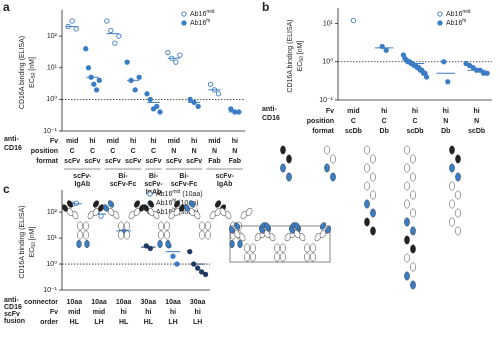 The width and height of the screenshot is (500, 349). Describe the element at coordinates (456, 22) in the screenshot. I see `legend-label: Ab16hi` at that location.